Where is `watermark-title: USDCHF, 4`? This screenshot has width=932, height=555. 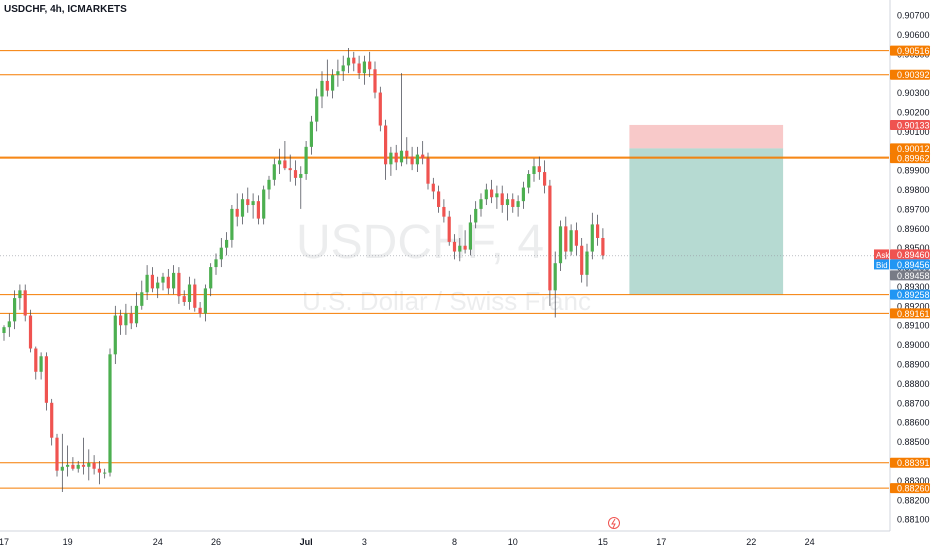
watermark-title: USDCHF, 4 is located at coordinates (420, 242).